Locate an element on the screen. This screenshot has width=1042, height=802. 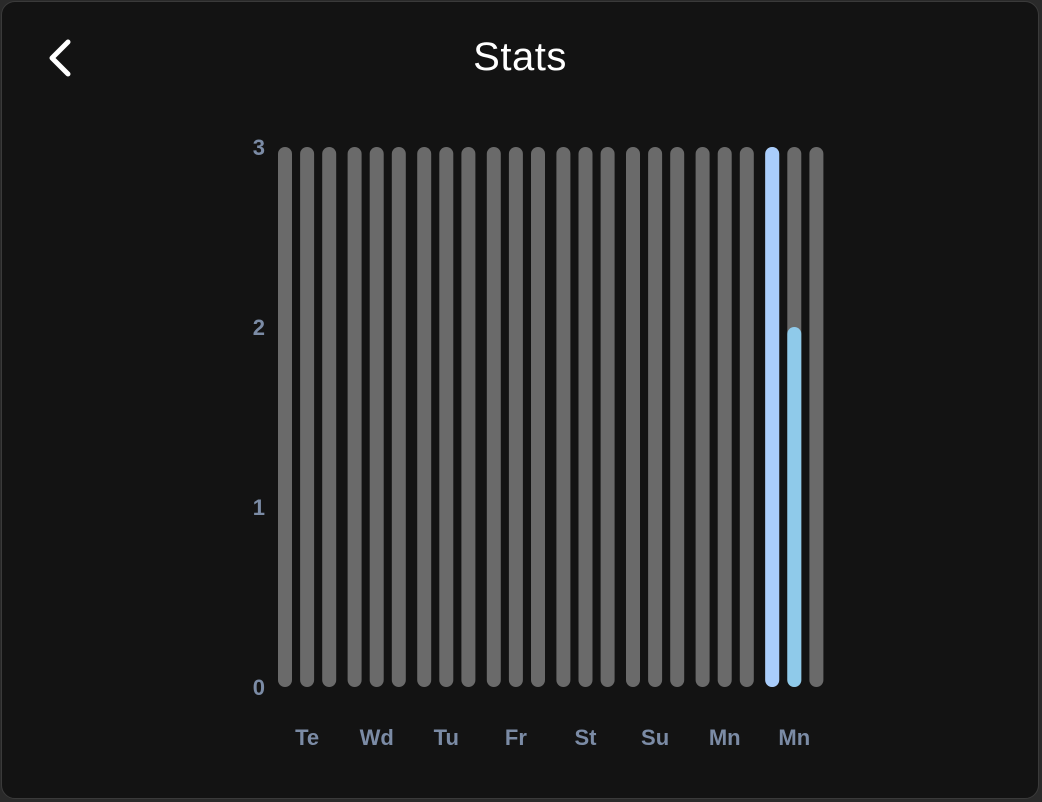
x-tick-label: St is located at coordinates (586, 737).